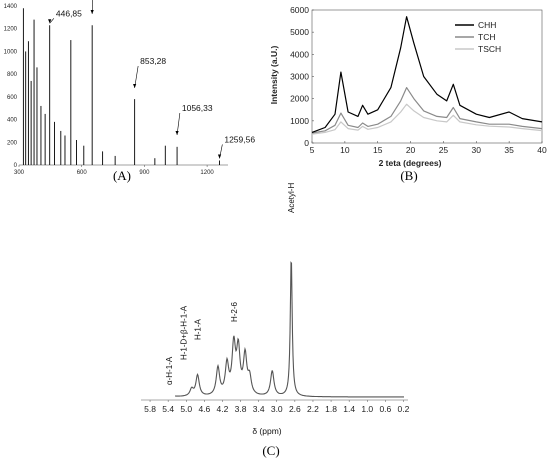 Image resolution: width=550 pixels, height=461 pixels. What do you see at coordinates (367, 409) in the screenshot?
I see `c-x-tick-label: 1.0` at bounding box center [367, 409].